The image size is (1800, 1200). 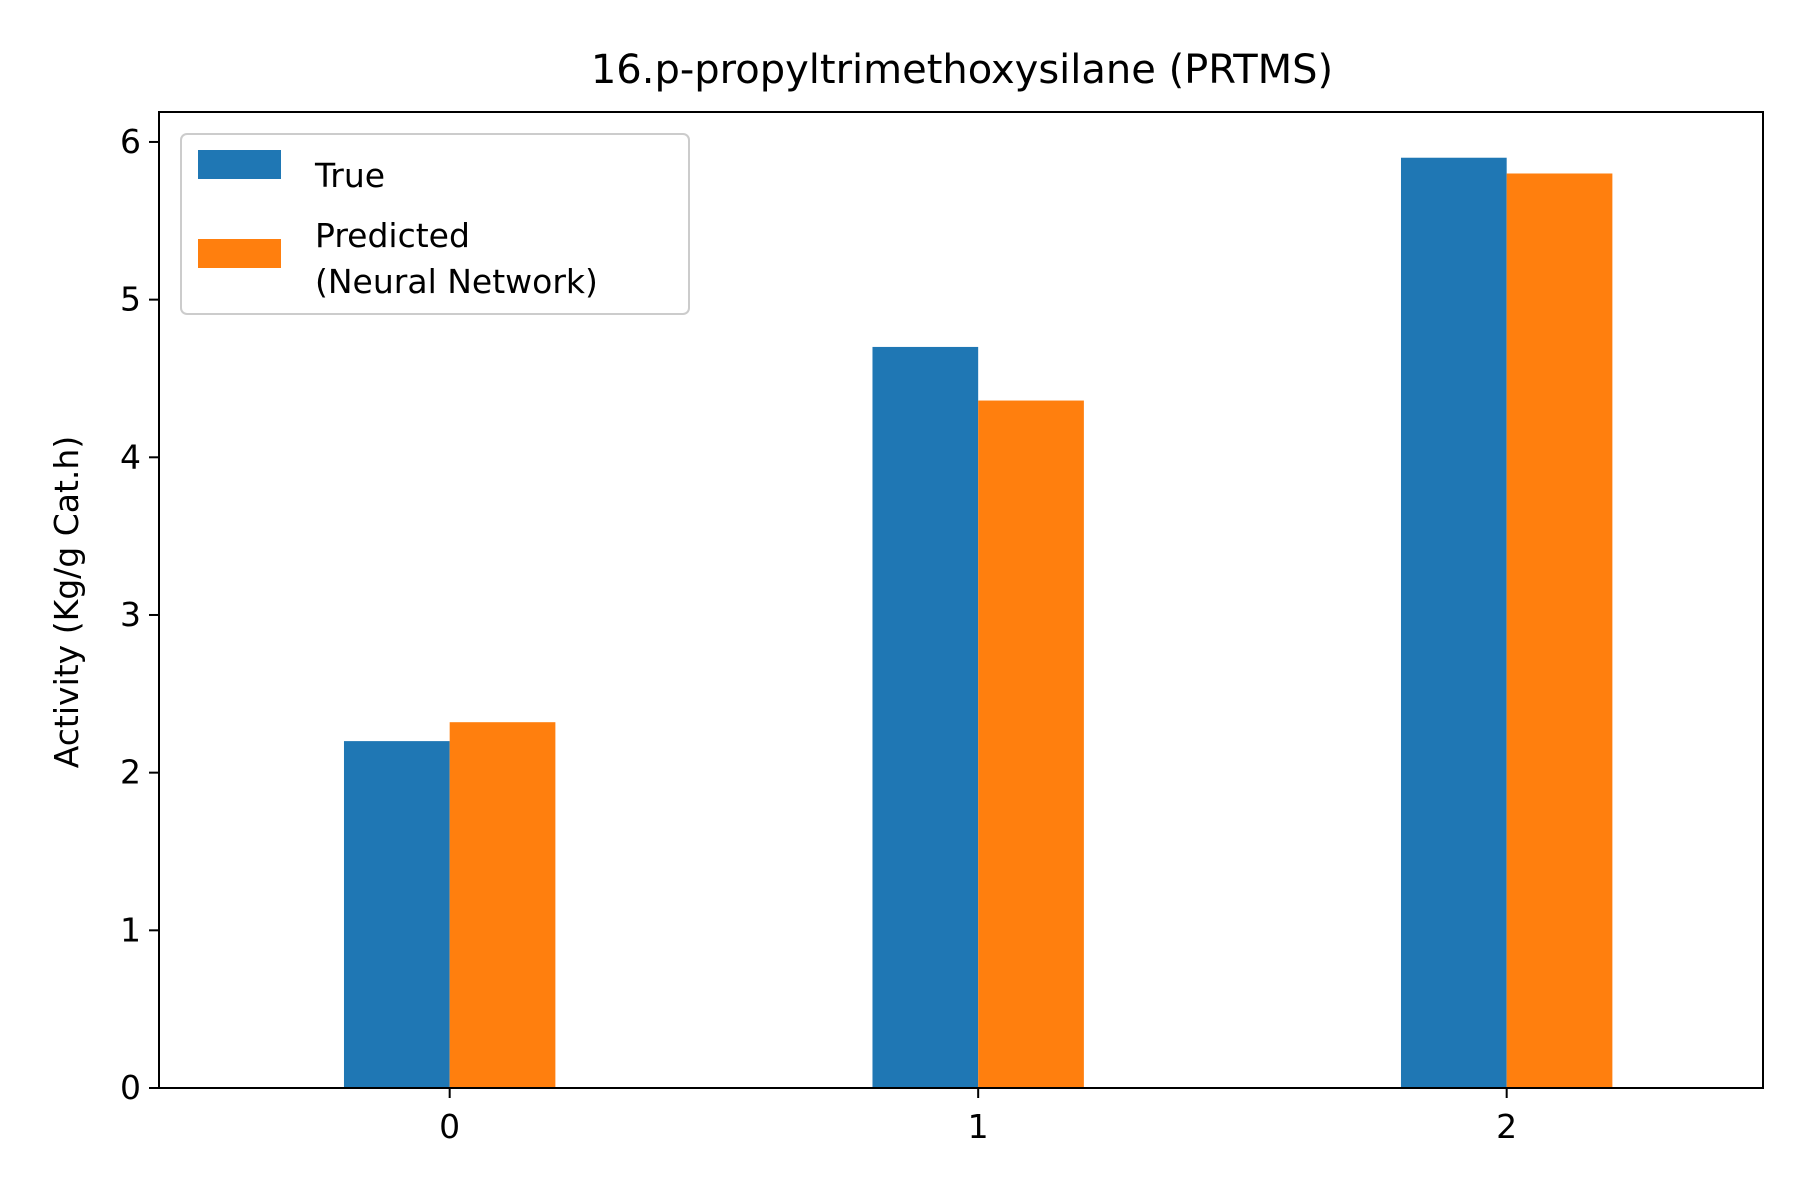 I want to click on legend: True Predicted (Neural Network), so click(x=435, y=224).